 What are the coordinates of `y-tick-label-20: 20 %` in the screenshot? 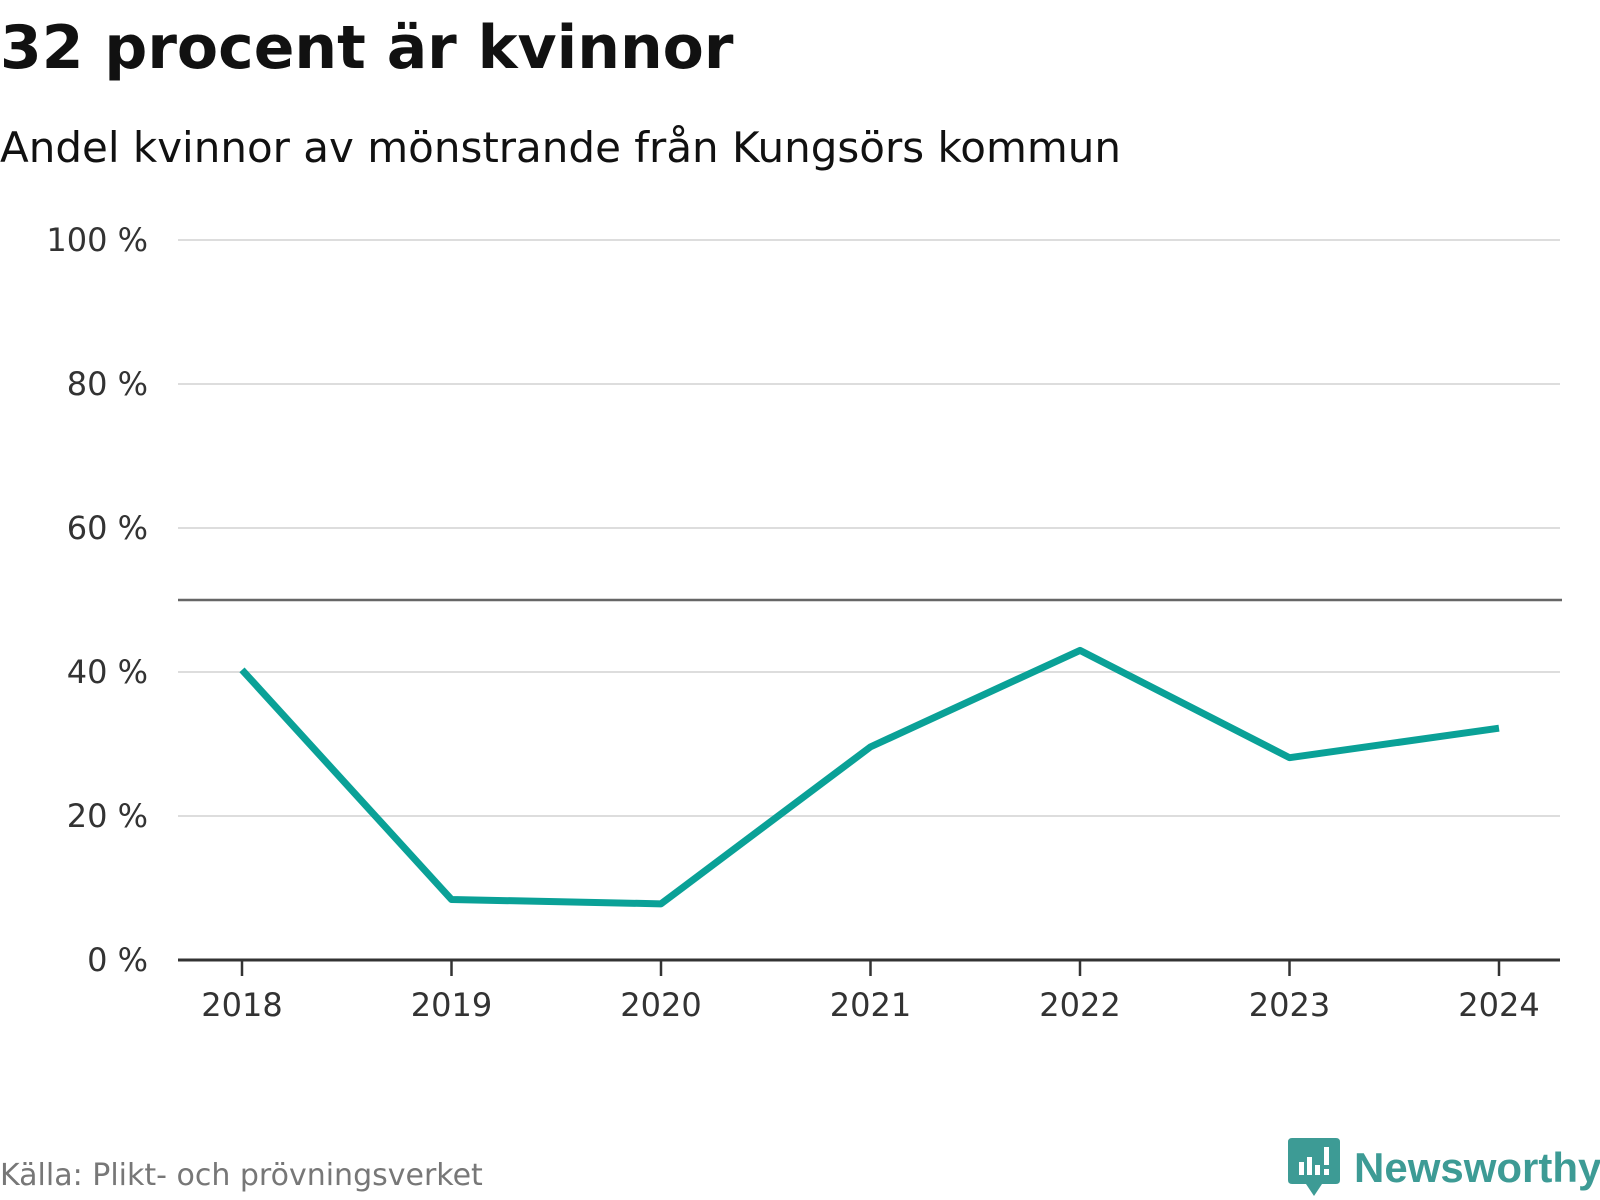 It's located at (107, 816).